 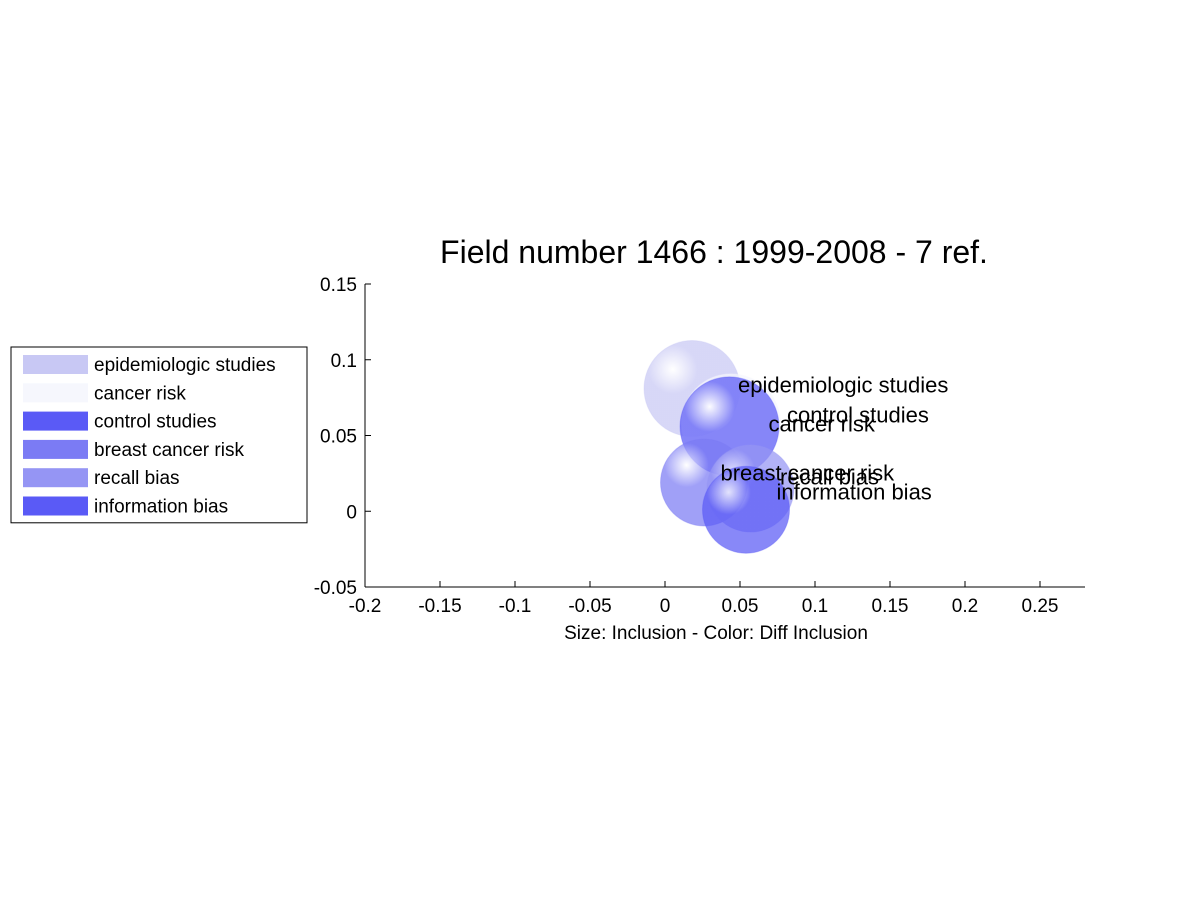 What do you see at coordinates (169, 450) in the screenshot?
I see `legend-label: breast cancer risk` at bounding box center [169, 450].